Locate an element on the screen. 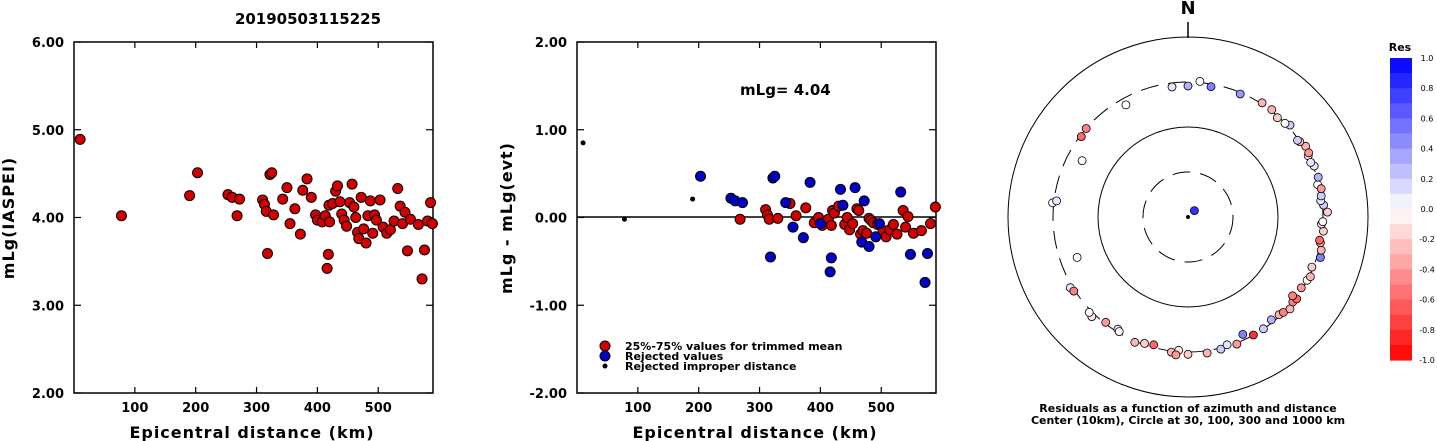 This screenshot has height=441, width=1437. colorbar-tick-label: 1.0 is located at coordinates (1427, 58).